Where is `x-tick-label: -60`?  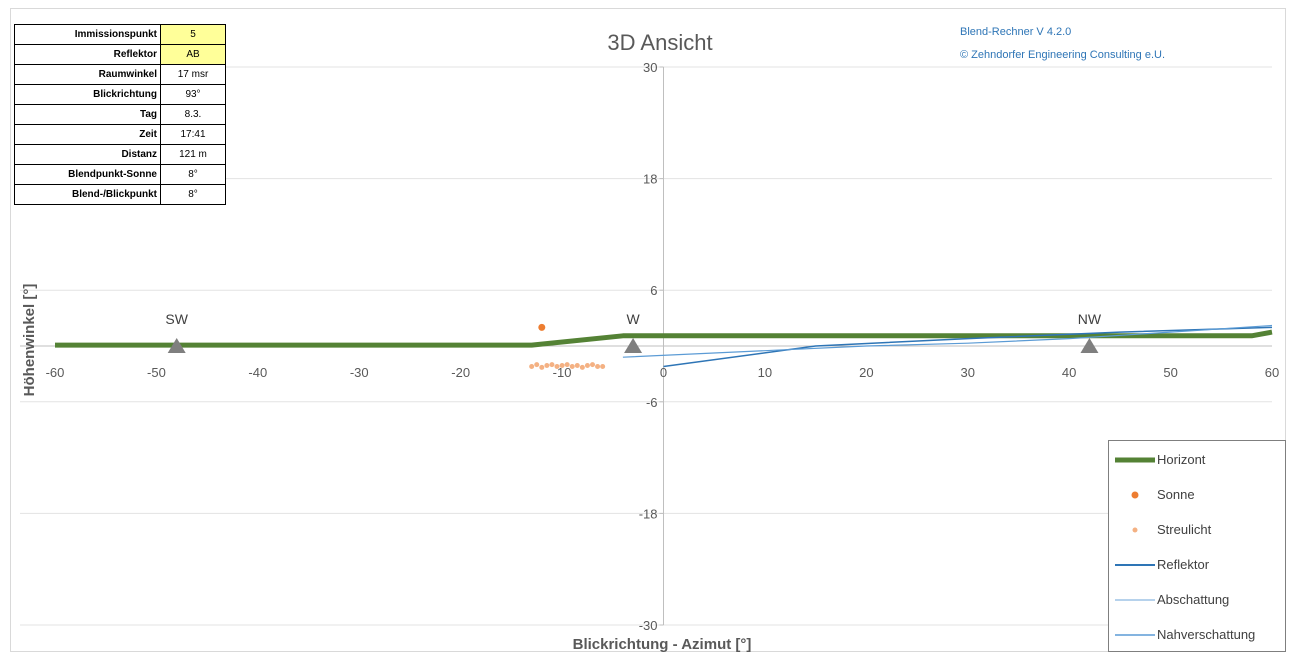 x-tick-label: -60 is located at coordinates (55, 372).